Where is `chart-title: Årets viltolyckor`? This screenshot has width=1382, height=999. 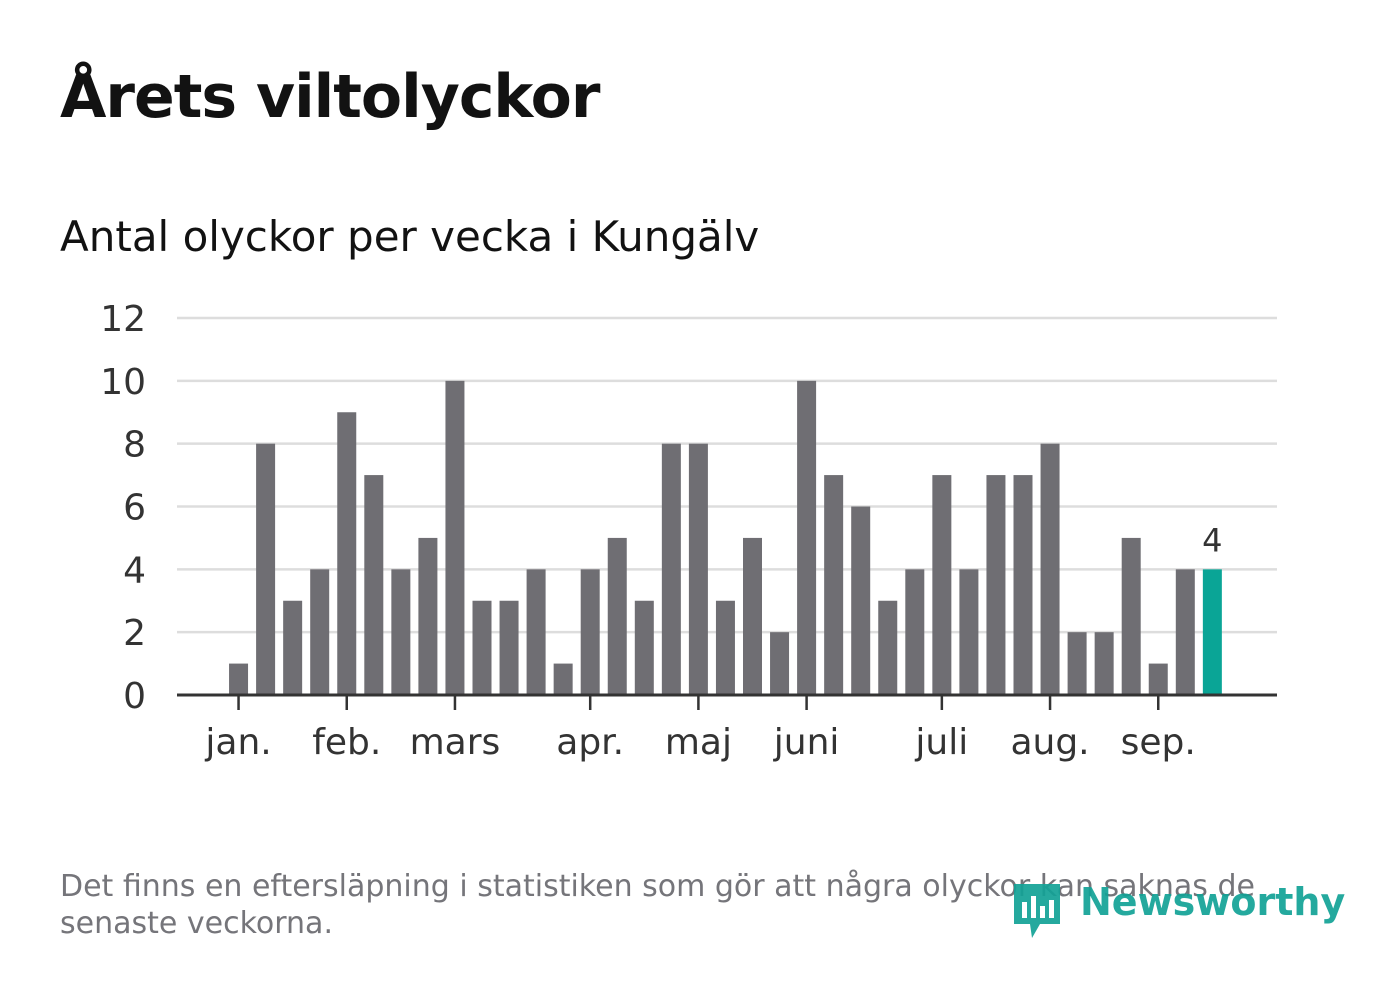 chart-title: Årets viltolyckor is located at coordinates (330, 97).